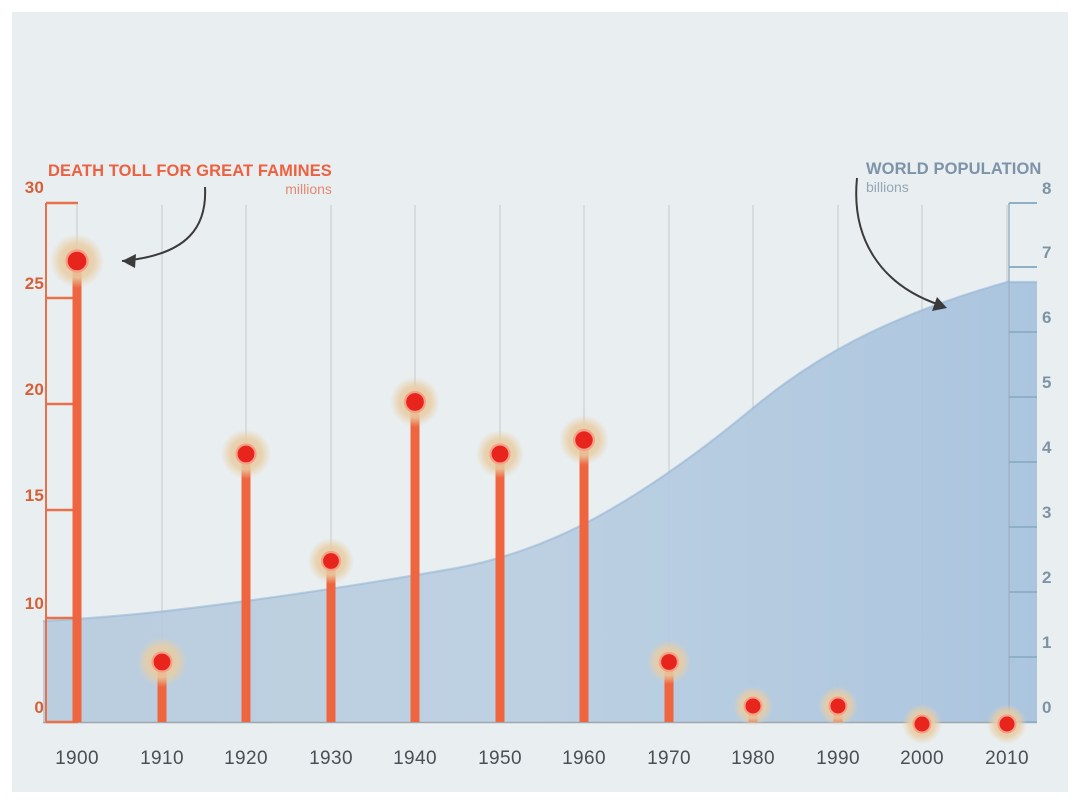 The height and width of the screenshot is (804, 1080). I want to click on annotation-arrow-left, so click(164, 227).